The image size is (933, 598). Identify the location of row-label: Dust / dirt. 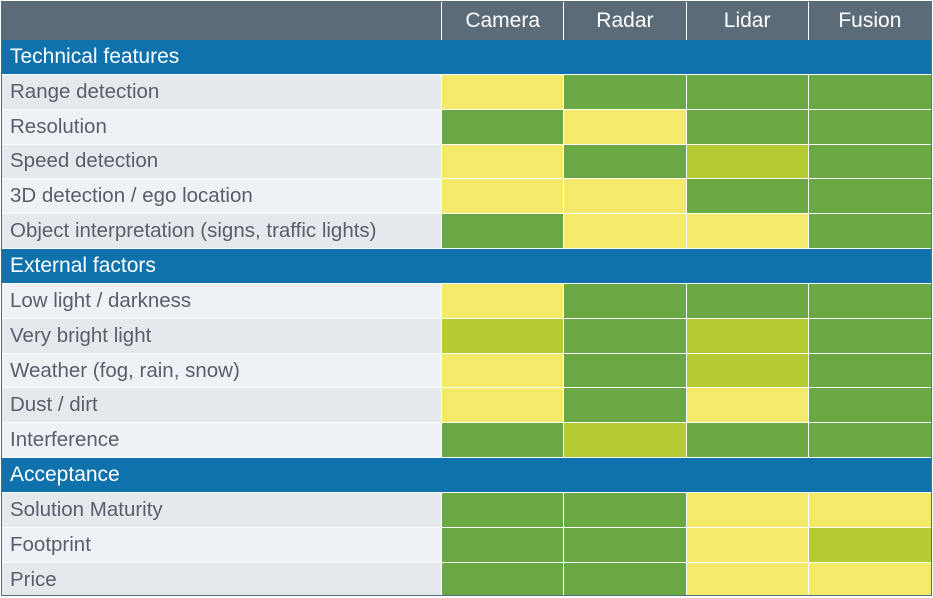
(222, 405).